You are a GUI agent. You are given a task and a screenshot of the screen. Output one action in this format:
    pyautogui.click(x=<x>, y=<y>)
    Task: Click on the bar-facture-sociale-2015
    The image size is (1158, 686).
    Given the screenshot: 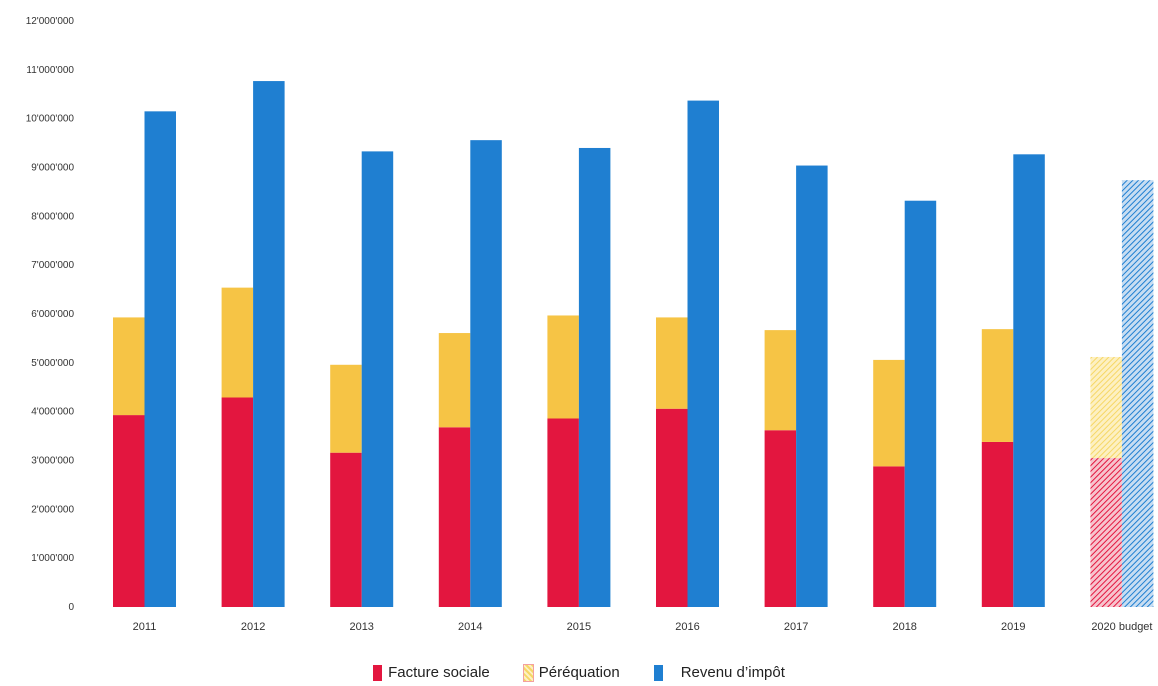 What is the action you would take?
    pyautogui.click(x=563, y=512)
    